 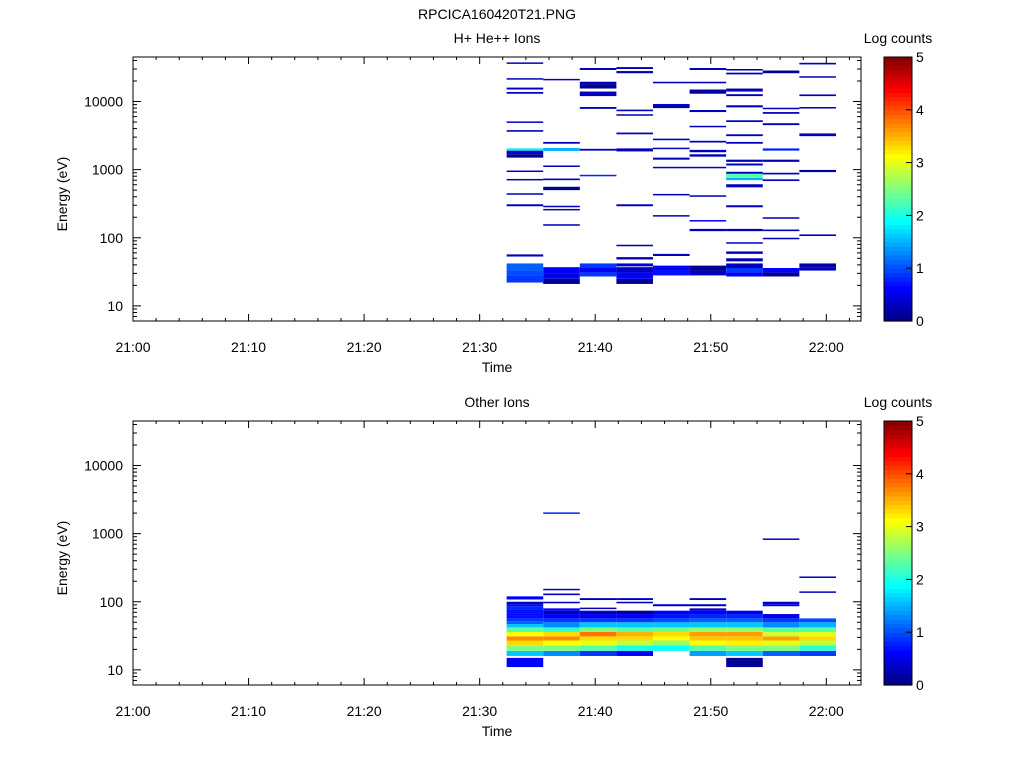 What do you see at coordinates (497, 38) in the screenshot?
I see `panel-title: H+ He++ Ions` at bounding box center [497, 38].